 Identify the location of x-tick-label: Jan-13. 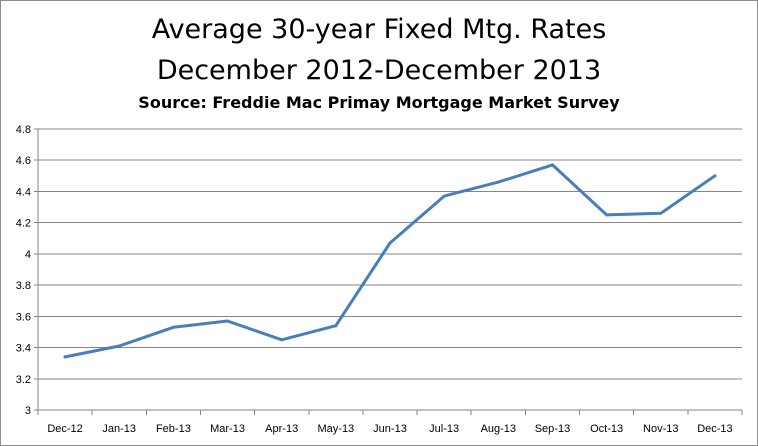
(119, 429).